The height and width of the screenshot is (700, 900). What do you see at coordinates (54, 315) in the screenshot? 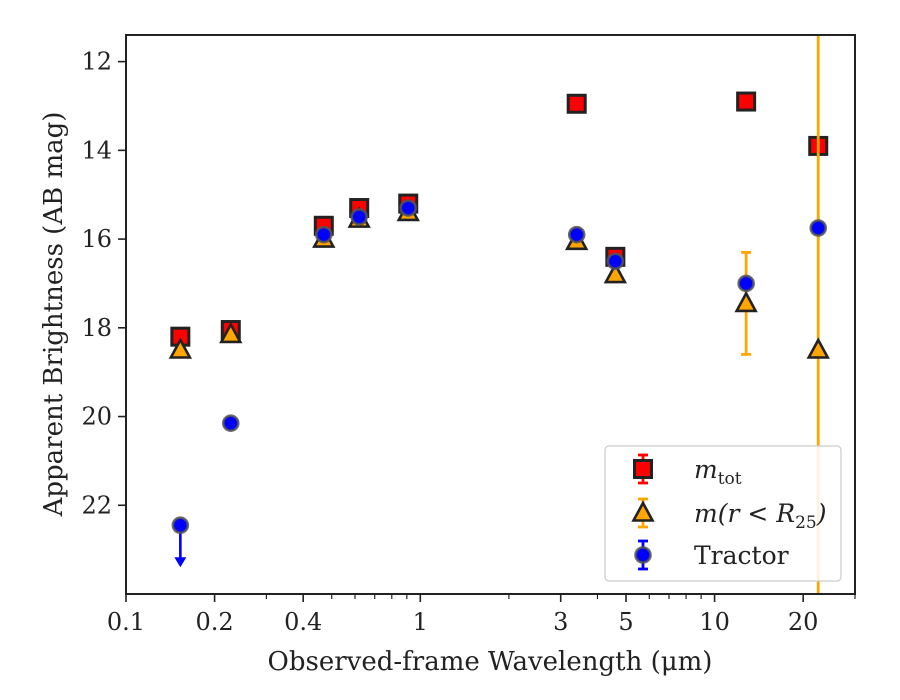
I see `y-axis-label: Apparent Brightness (AB mag)` at bounding box center [54, 315].